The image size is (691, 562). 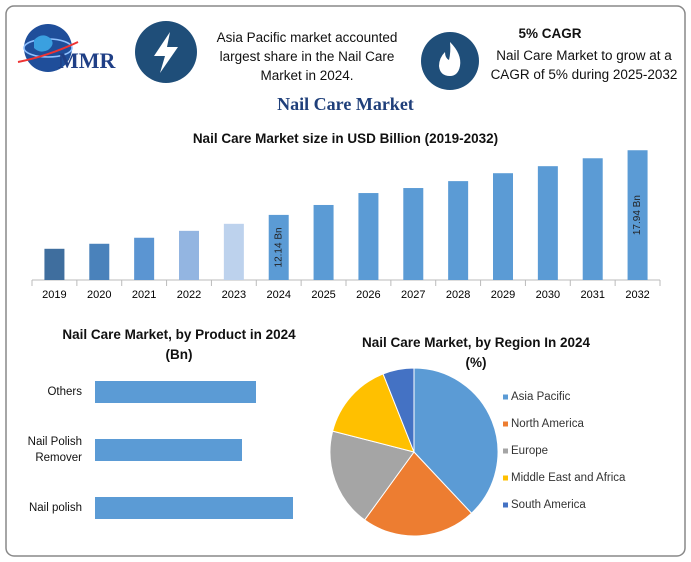 What do you see at coordinates (548, 505) in the screenshot?
I see `legend-label: South America` at bounding box center [548, 505].